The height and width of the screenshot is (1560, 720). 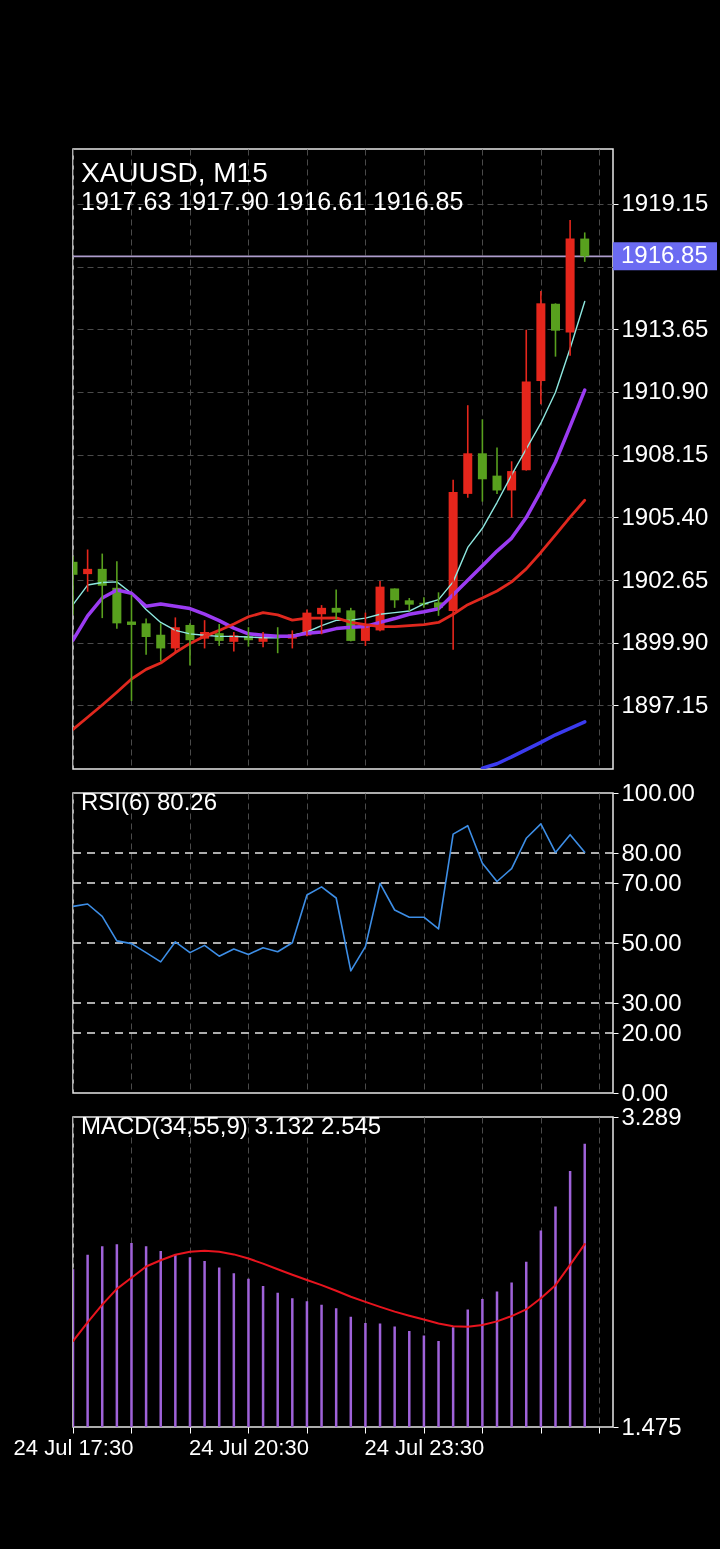 I want to click on x-tick-label: 24 Jul 17:30, so click(x=73, y=1447).